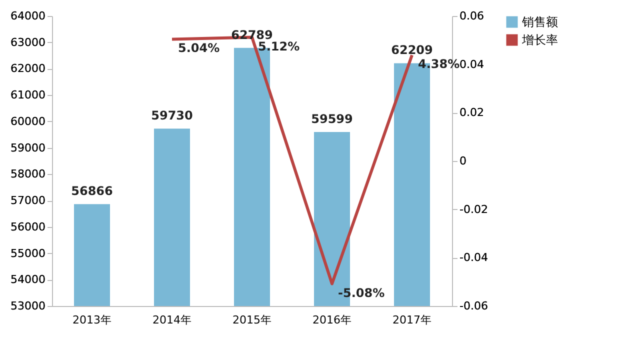  Describe the element at coordinates (252, 35) in the screenshot. I see `data-label: 62789` at that location.